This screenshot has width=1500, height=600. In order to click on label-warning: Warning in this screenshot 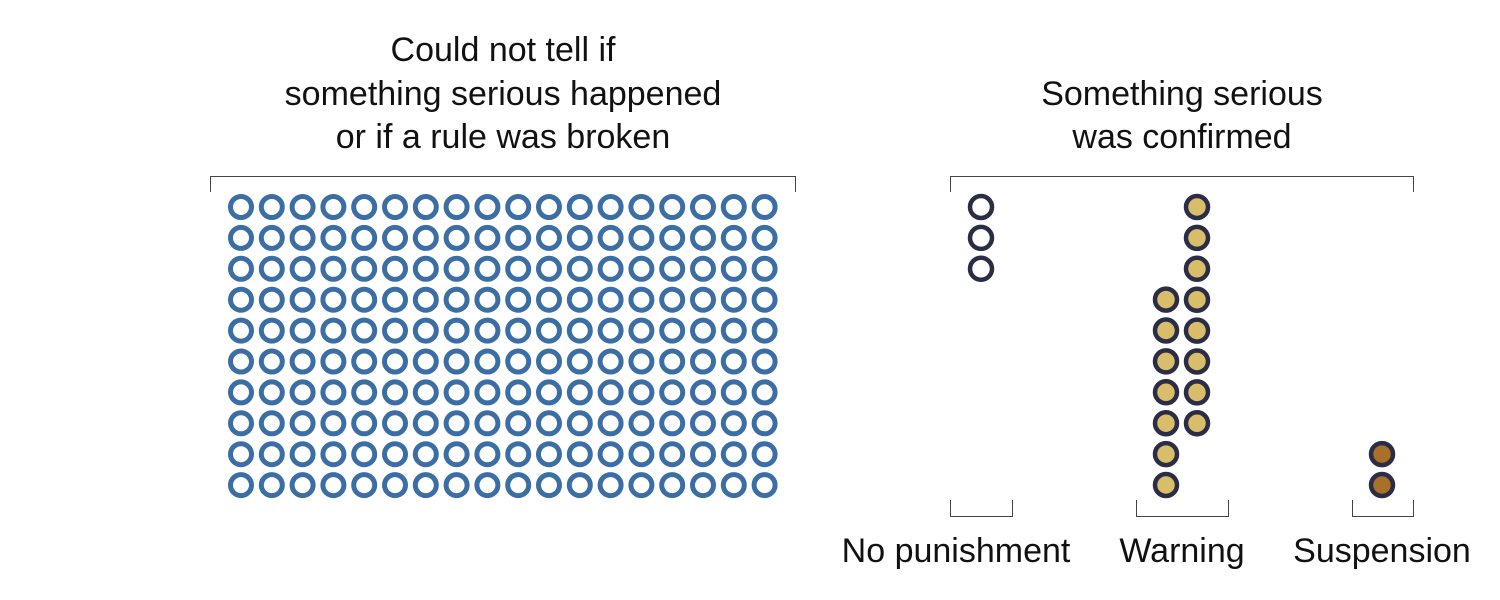, I will do `click(1181, 551)`.